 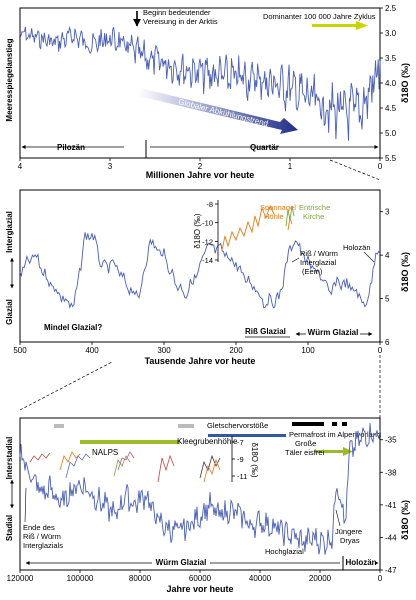 I want to click on y-tick-label: 2.5, so click(x=391, y=8).